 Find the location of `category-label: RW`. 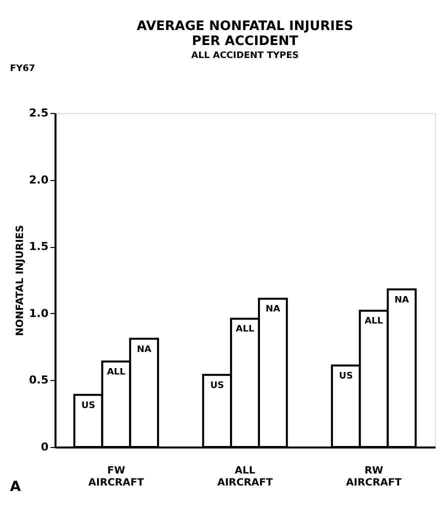

category-label: RW is located at coordinates (374, 471).